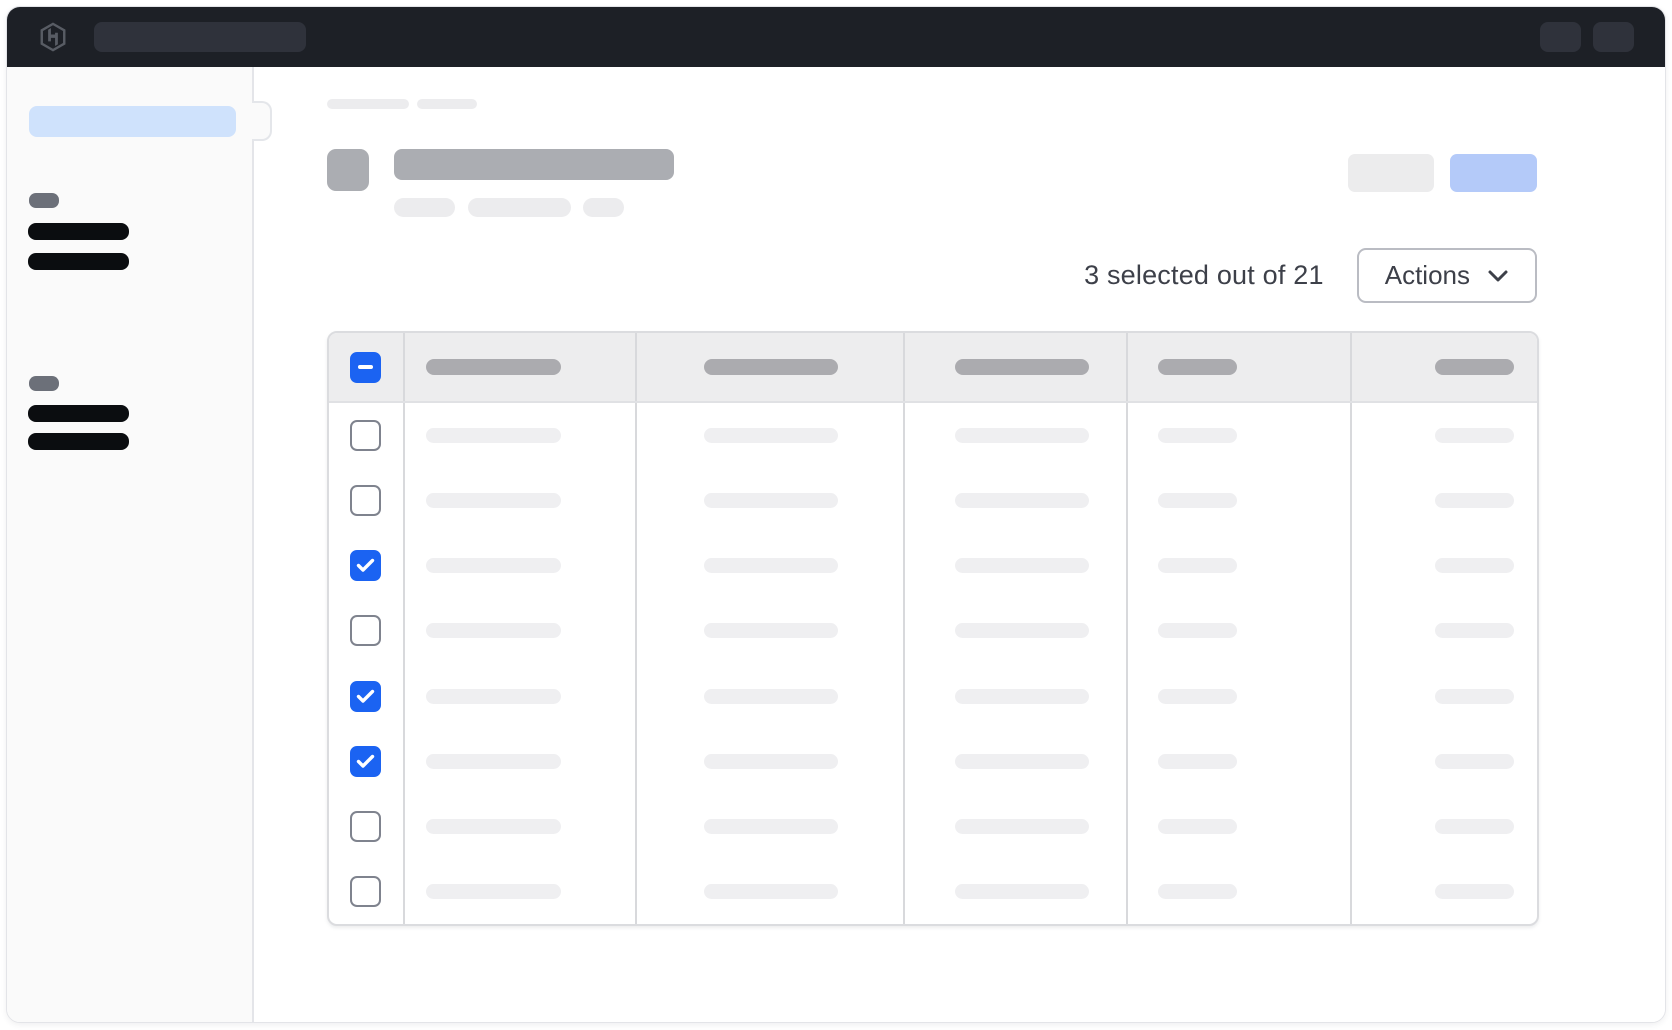 The width and height of the screenshot is (1672, 1030). I want to click on top-nav-bar, so click(836, 37).